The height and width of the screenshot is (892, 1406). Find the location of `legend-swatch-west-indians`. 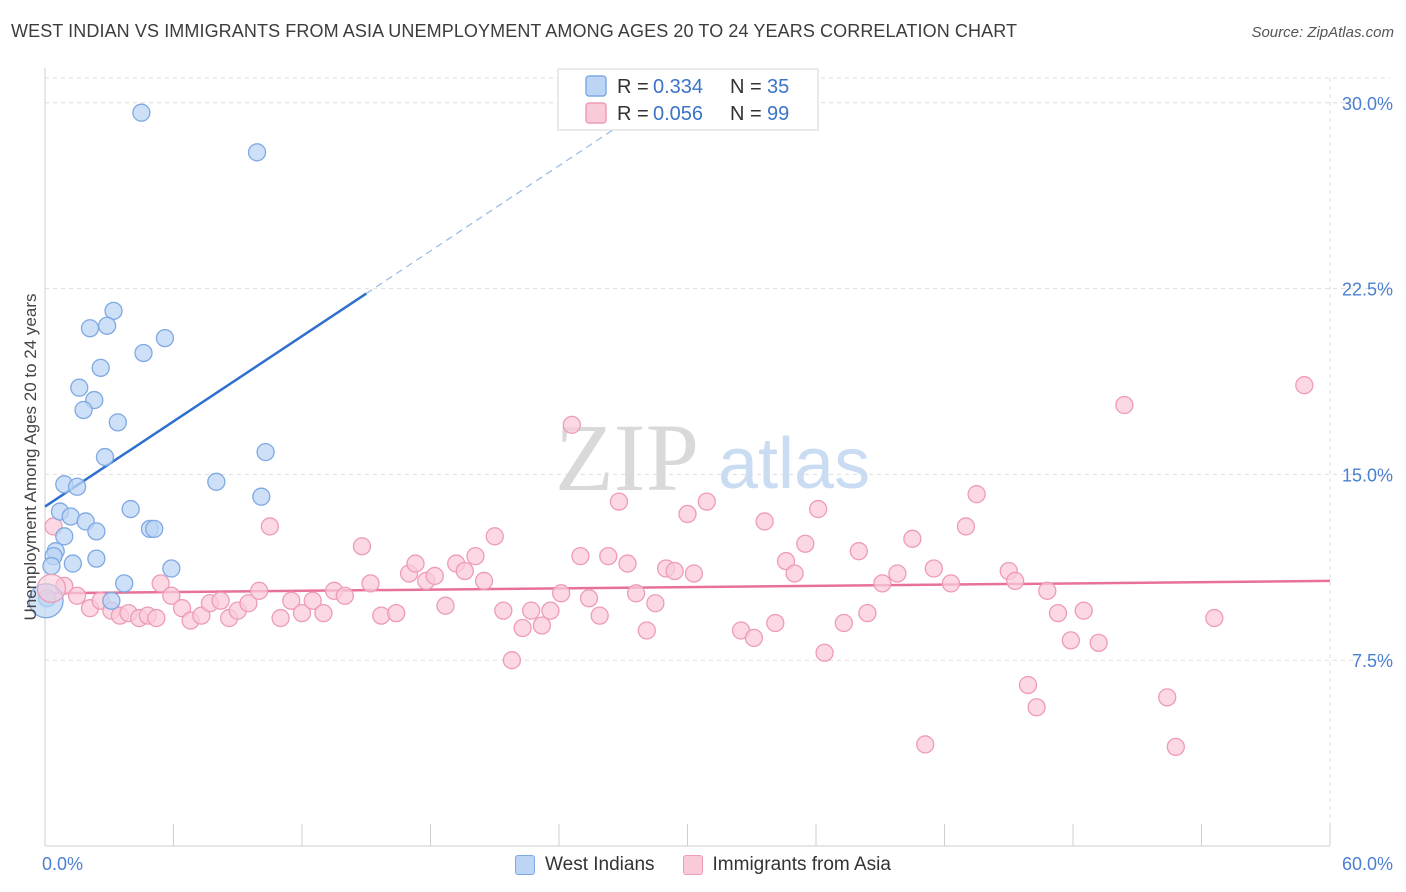

legend-swatch-west-indians is located at coordinates (596, 86).